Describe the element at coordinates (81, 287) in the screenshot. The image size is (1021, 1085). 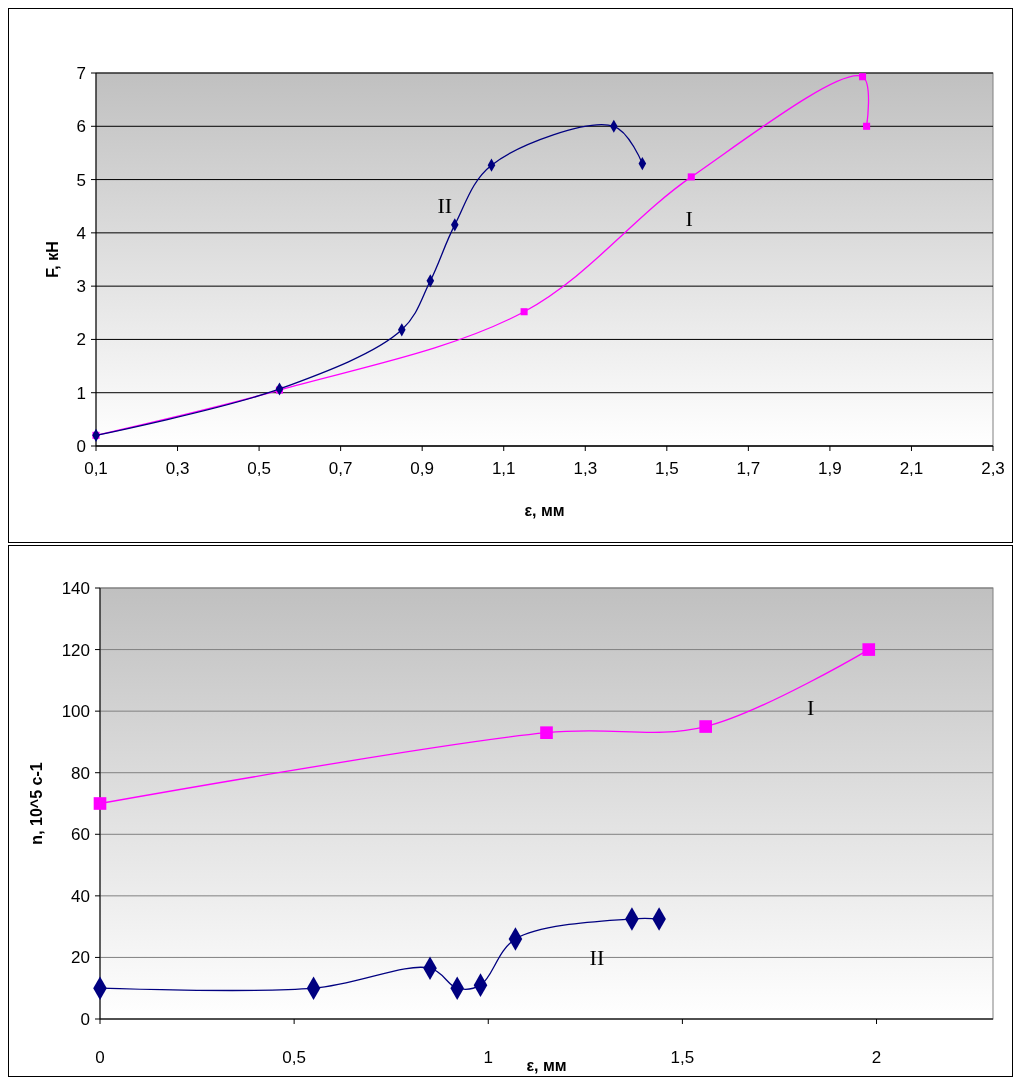
I see `y-tick-label: 3` at that location.